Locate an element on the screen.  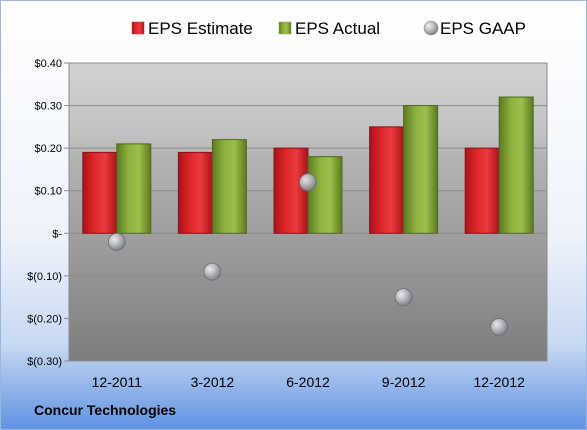
legend-gaap-swatch is located at coordinates (431, 28).